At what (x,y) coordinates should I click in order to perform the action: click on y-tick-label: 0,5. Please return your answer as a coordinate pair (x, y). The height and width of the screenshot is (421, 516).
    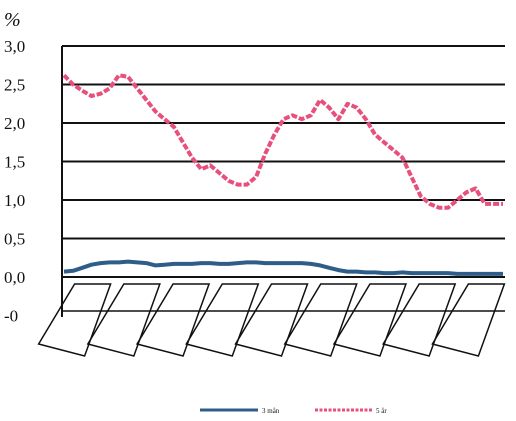
    Looking at the image, I should click on (14, 239).